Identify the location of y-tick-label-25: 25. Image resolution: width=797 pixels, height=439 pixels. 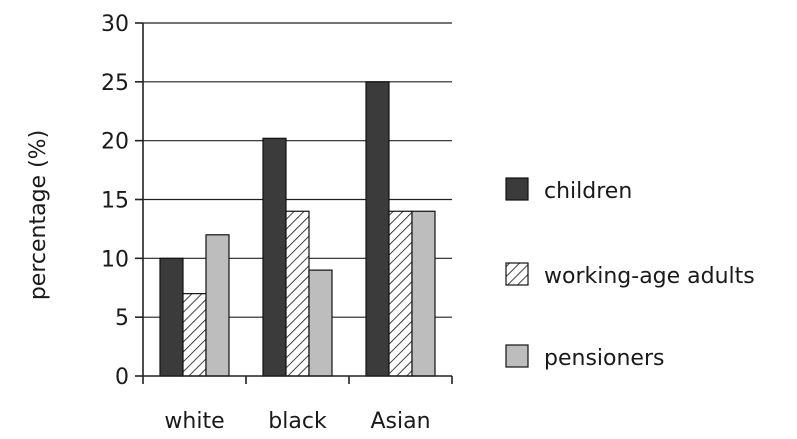
(115, 83).